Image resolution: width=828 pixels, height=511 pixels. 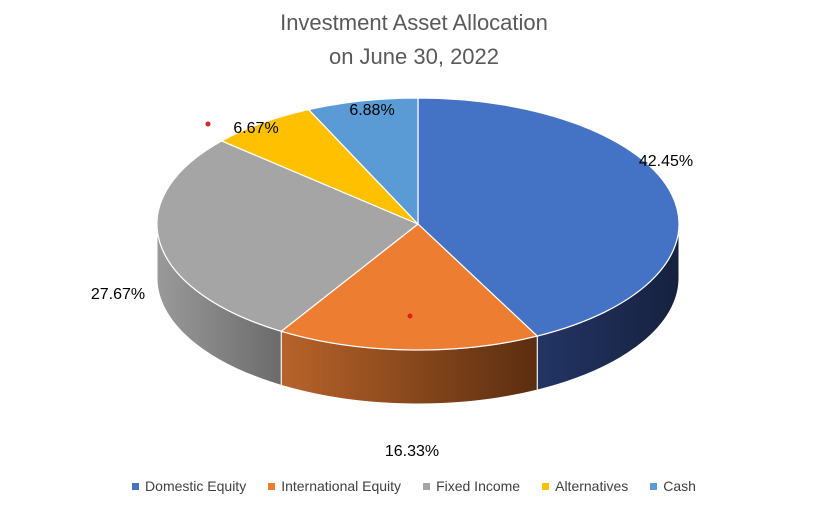 I want to click on legend-label: International Equity, so click(x=341, y=486).